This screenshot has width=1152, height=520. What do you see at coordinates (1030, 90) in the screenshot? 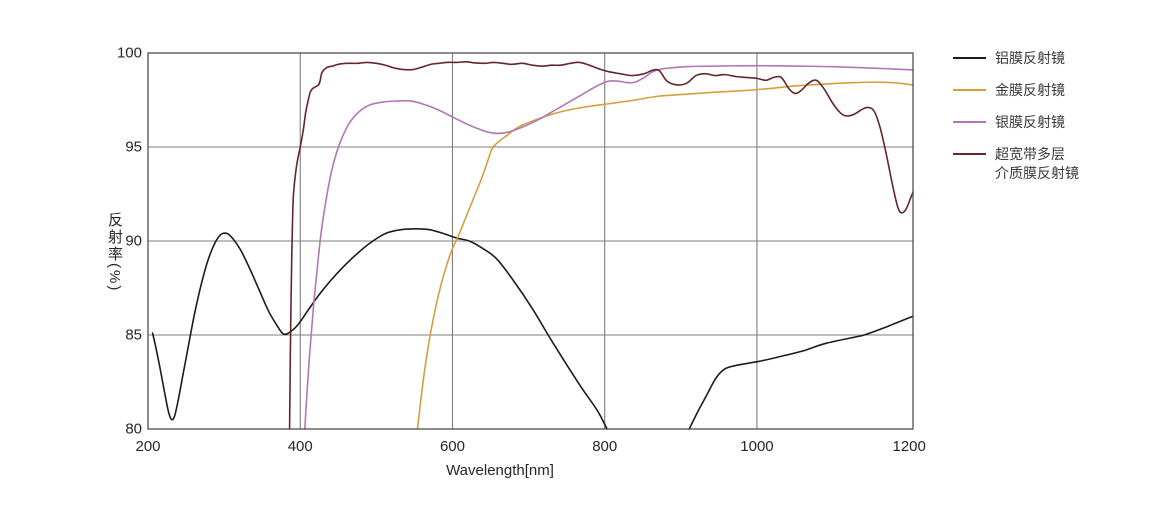
I see `legend-label: 金膜反射镜` at bounding box center [1030, 90].